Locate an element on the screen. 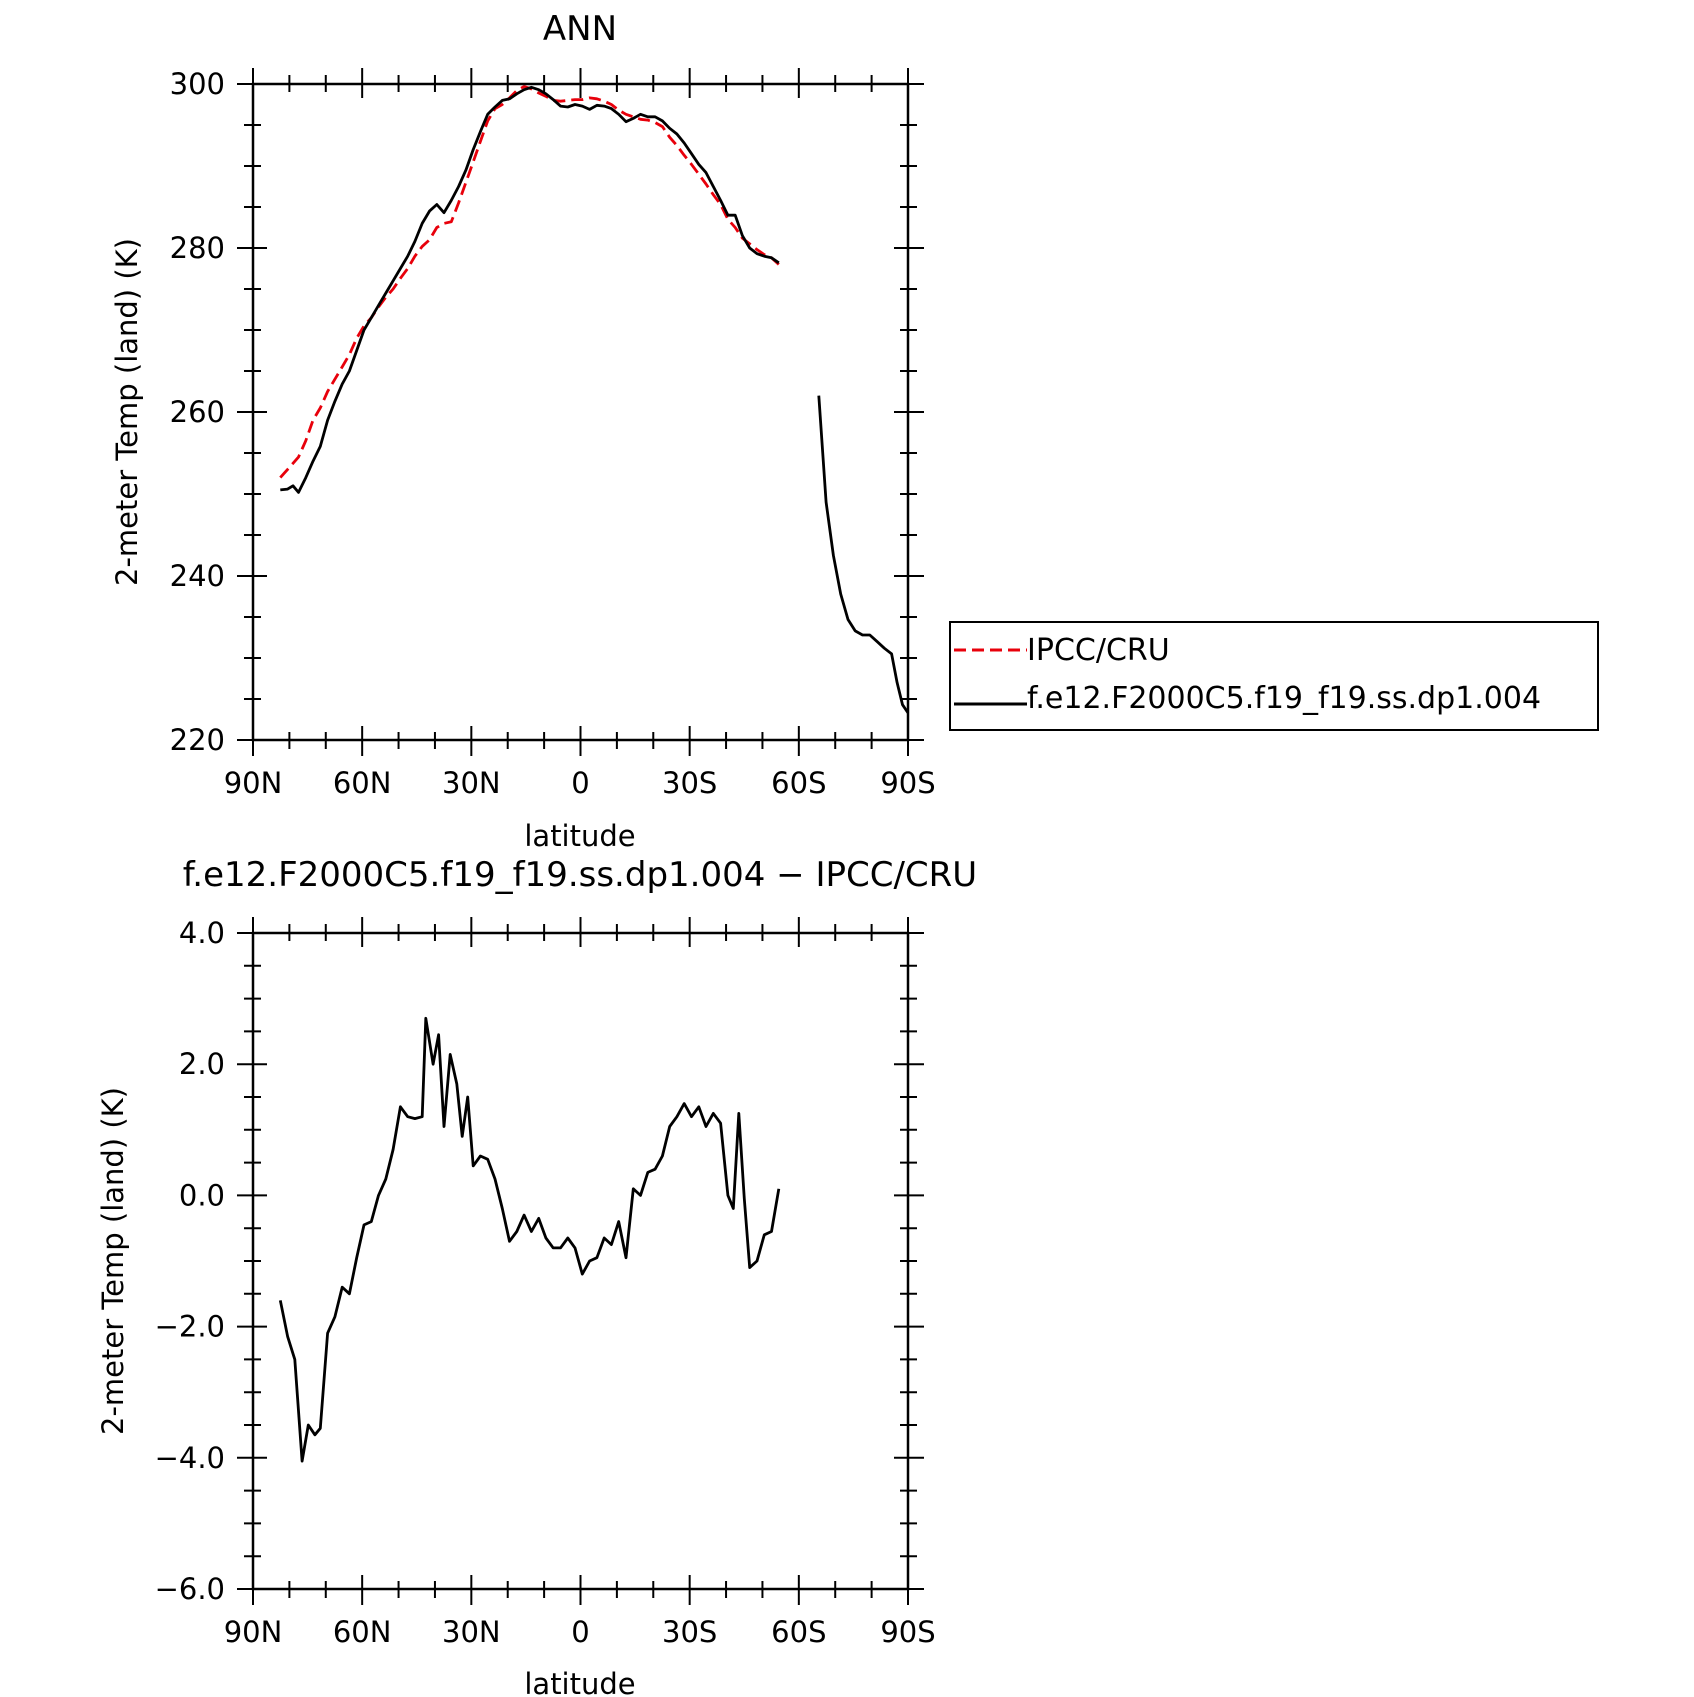  top-panel-x-tick-labels: 90N 60N 30N 0 30S 60S 90S is located at coordinates (580, 783).